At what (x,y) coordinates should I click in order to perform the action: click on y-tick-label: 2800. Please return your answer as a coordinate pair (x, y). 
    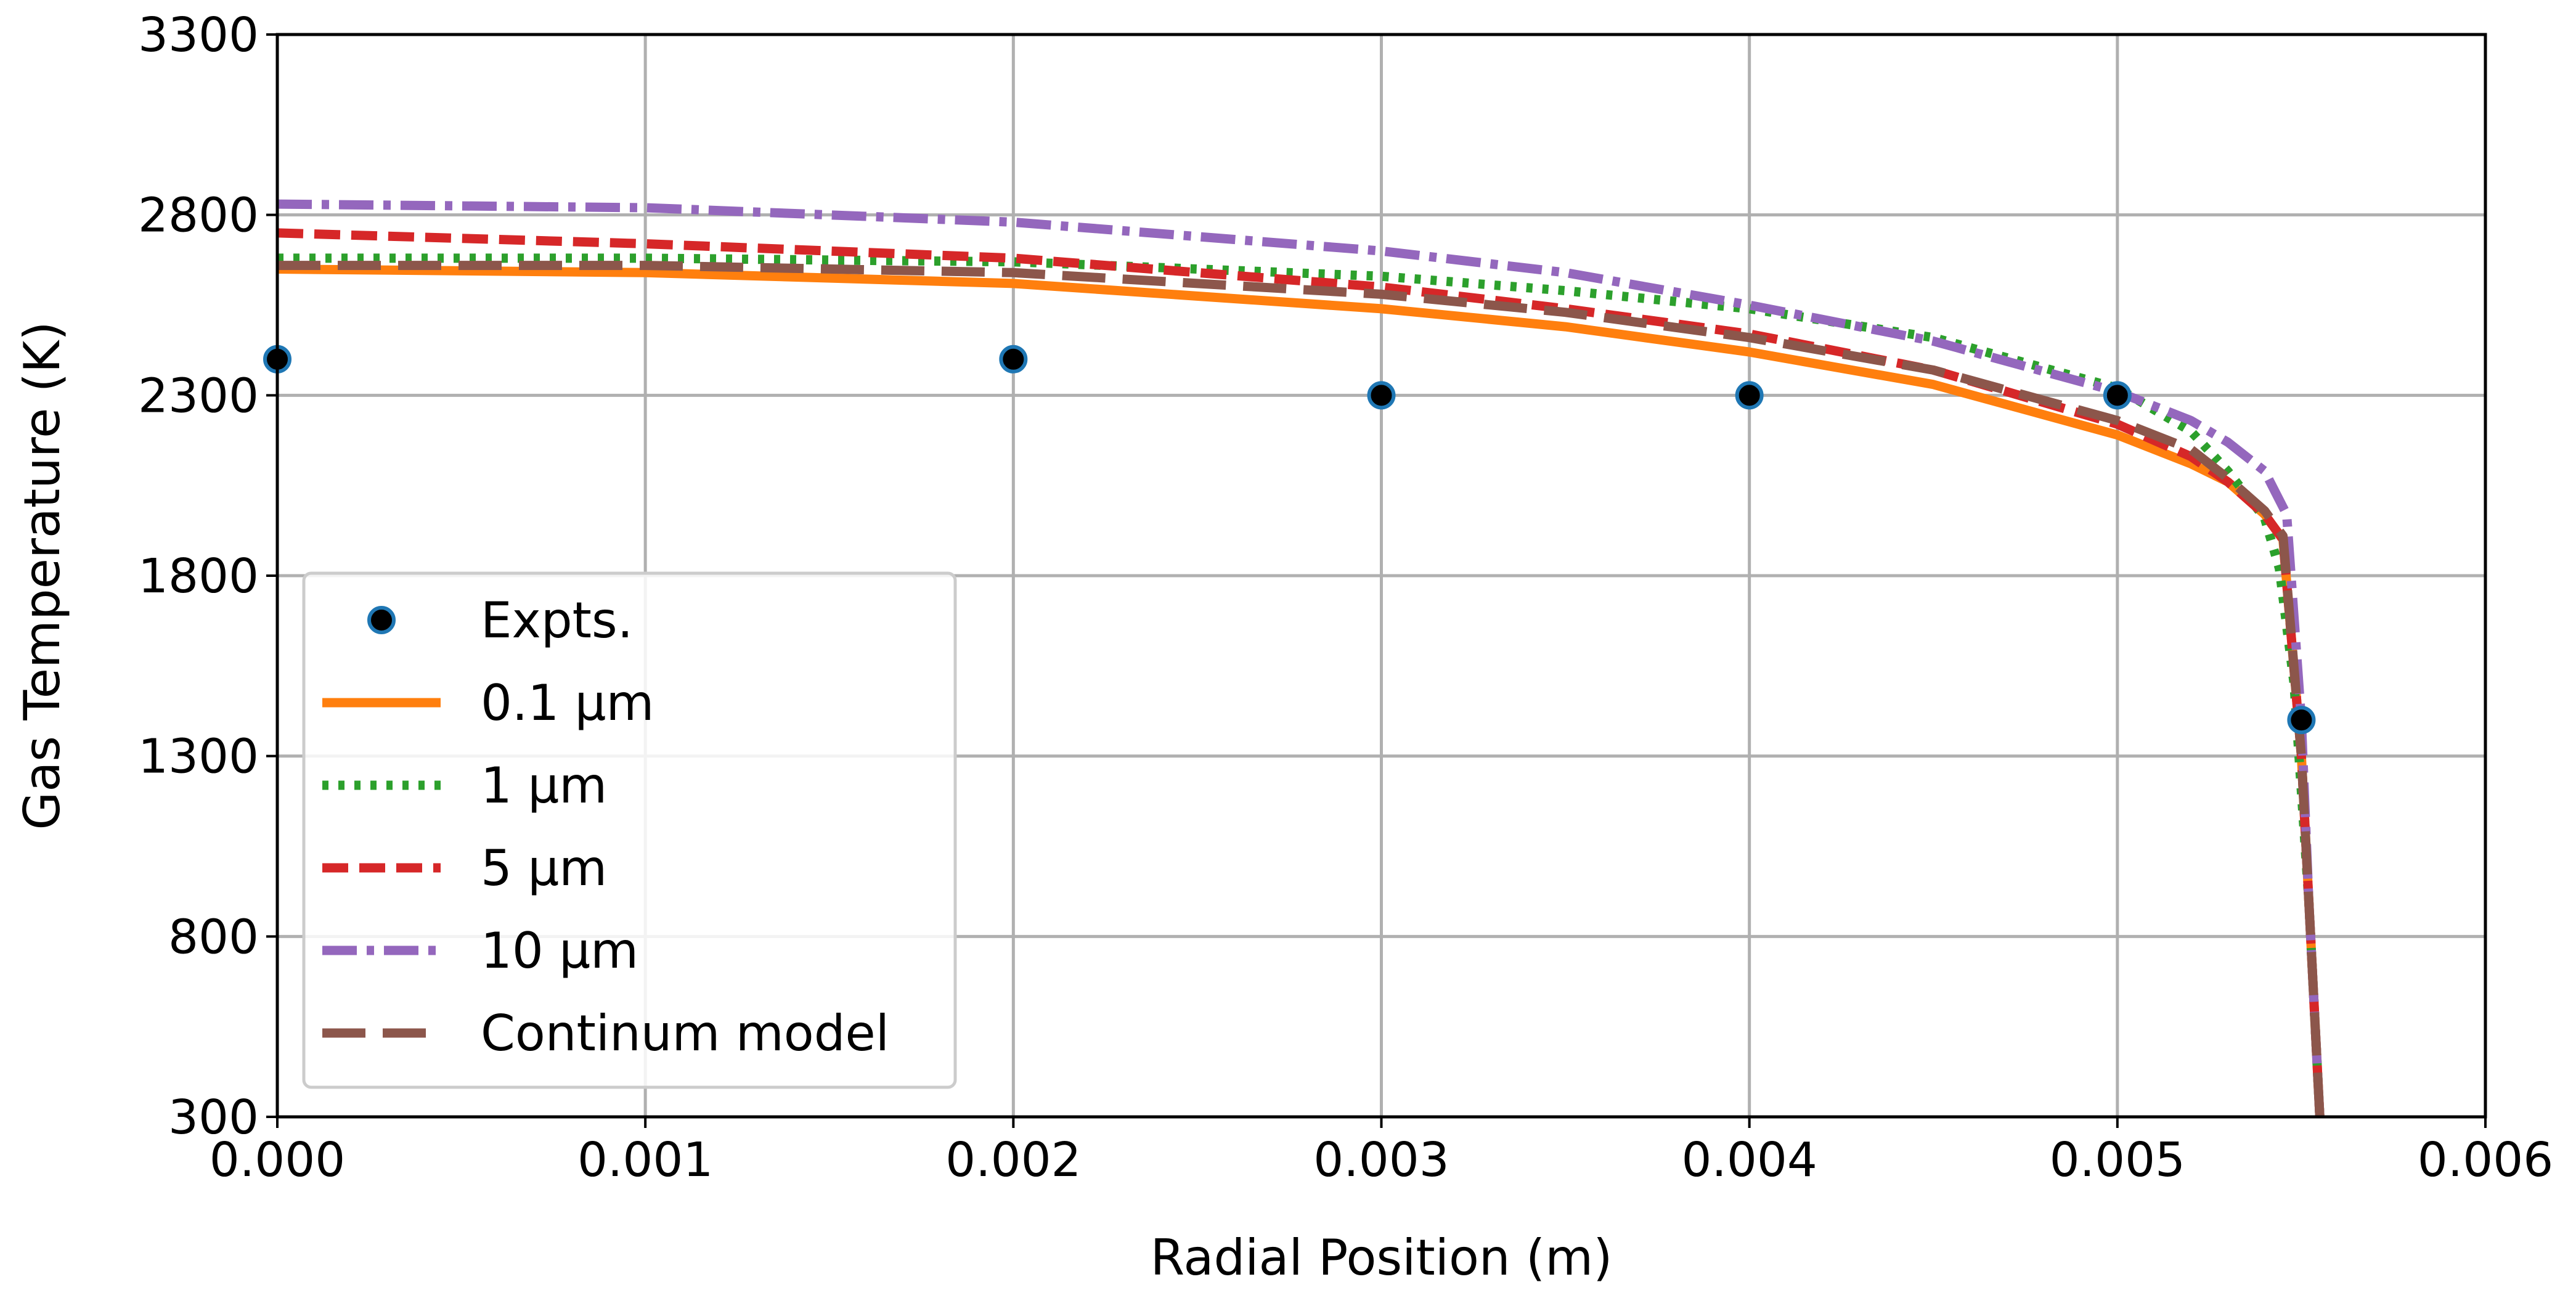
    Looking at the image, I should click on (198, 216).